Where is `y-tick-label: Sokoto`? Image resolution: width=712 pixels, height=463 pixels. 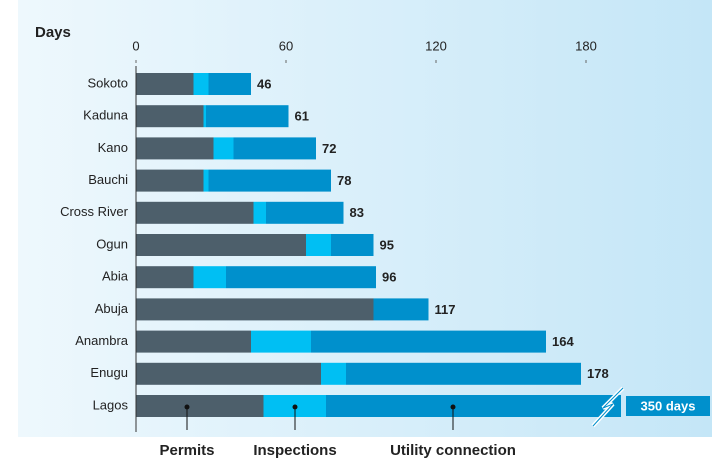 y-tick-label: Sokoto is located at coordinates (108, 82).